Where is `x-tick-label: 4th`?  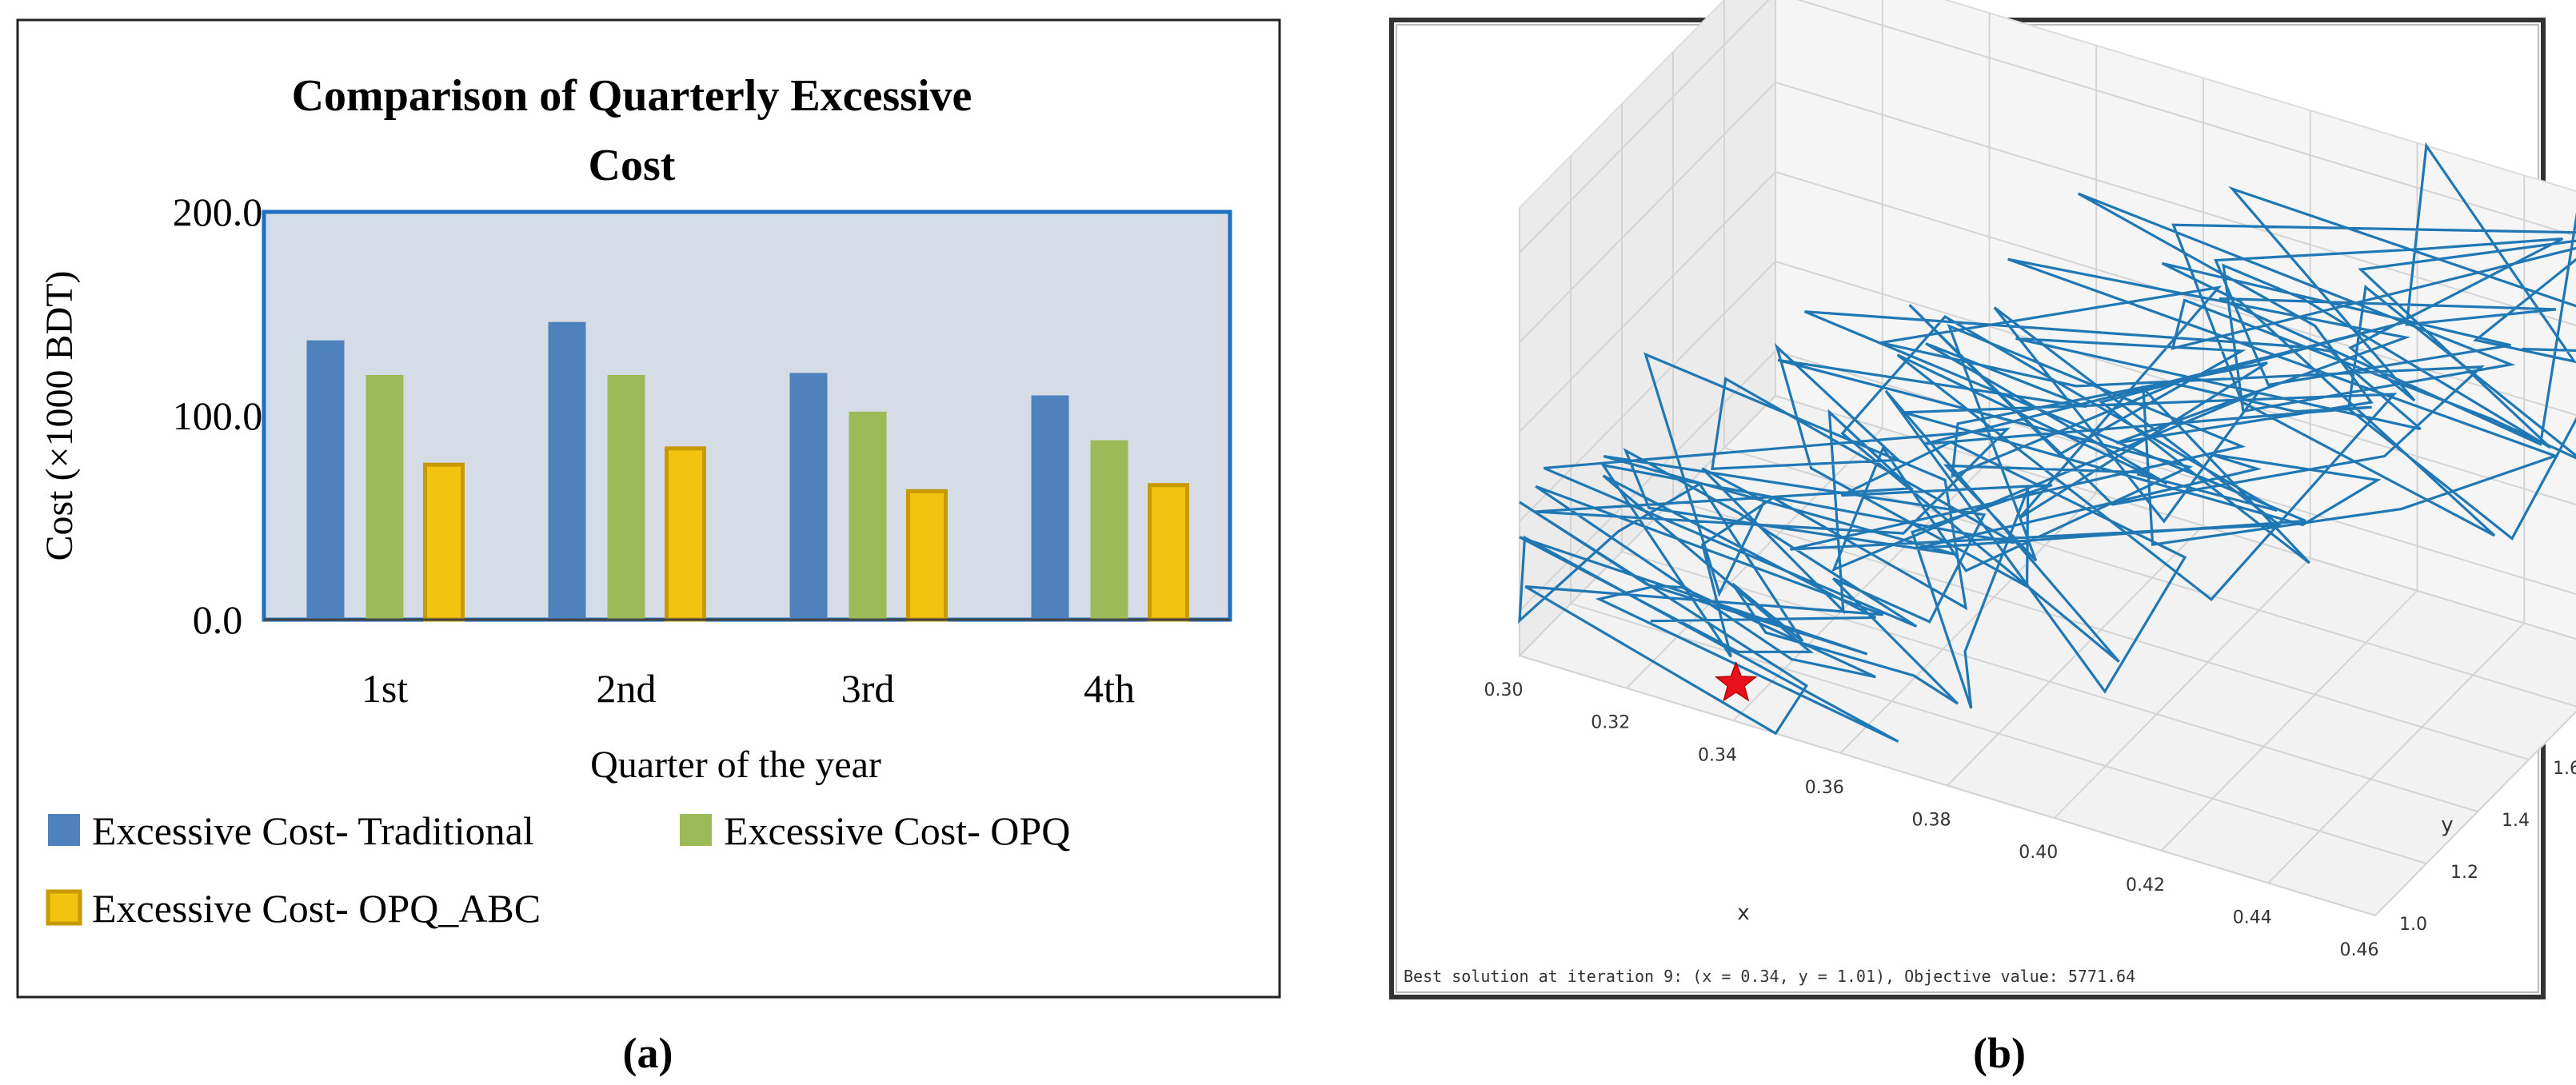
x-tick-label: 4th is located at coordinates (1109, 688).